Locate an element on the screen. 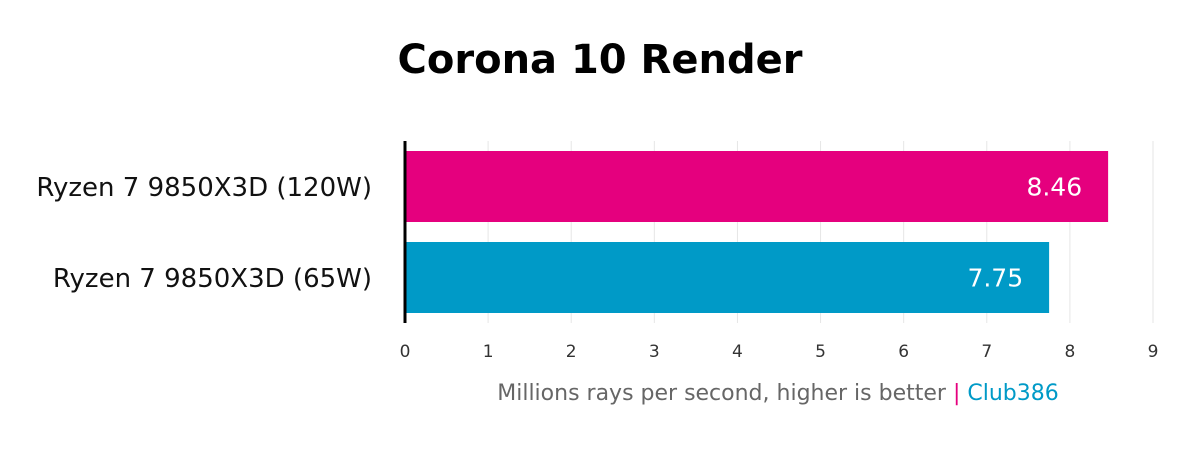  x-tick-label: 7 is located at coordinates (986, 352).